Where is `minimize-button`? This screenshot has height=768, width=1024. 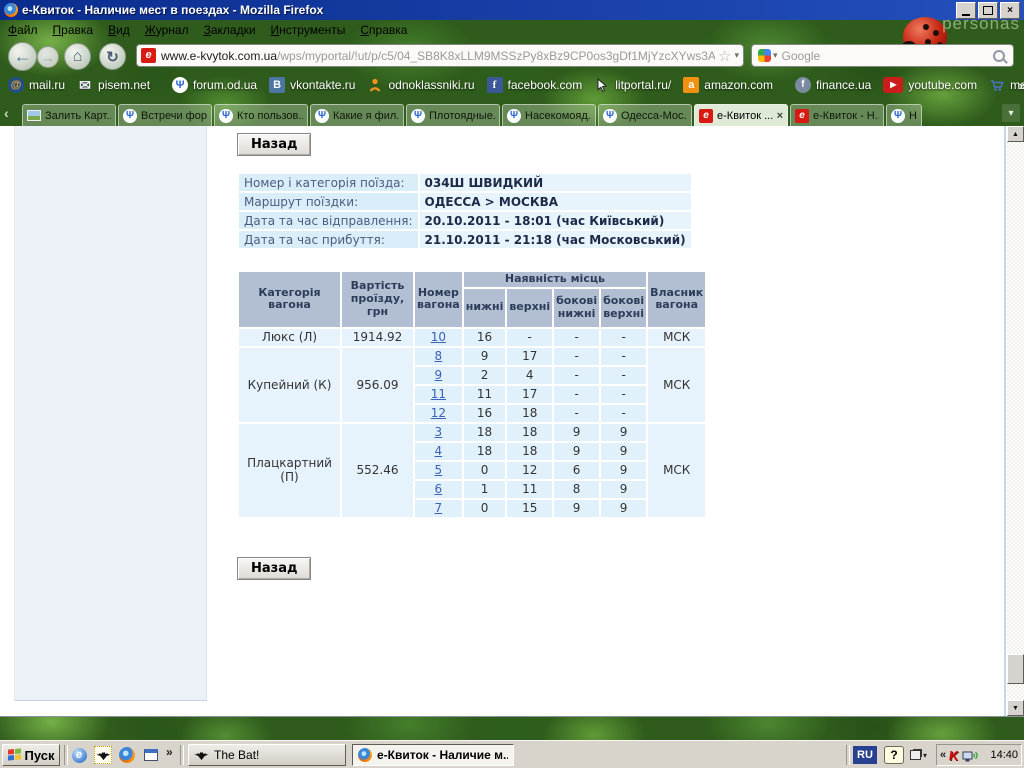
minimize-button is located at coordinates (966, 10).